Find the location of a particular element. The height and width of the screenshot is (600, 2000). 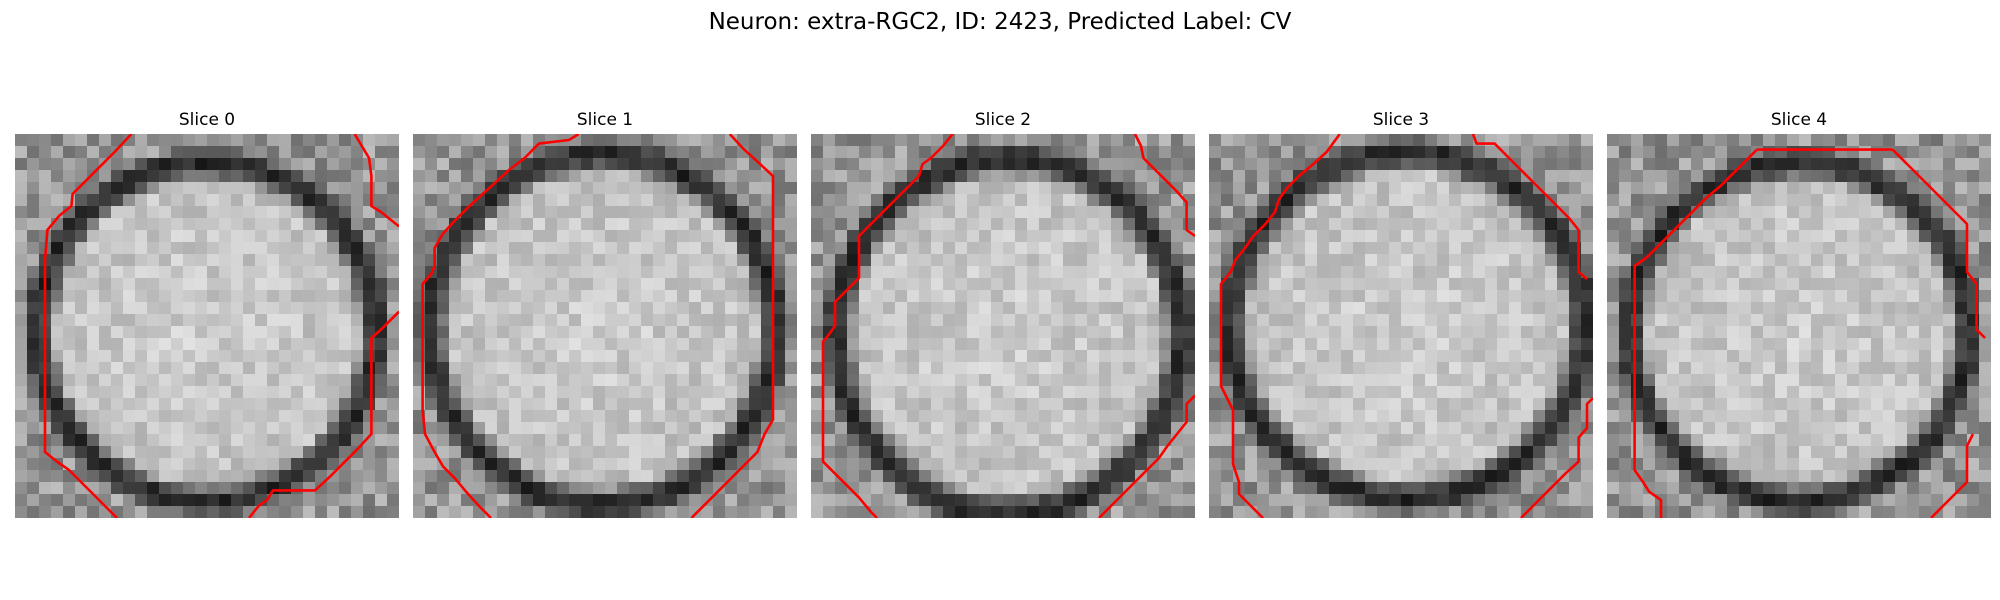

slice-title: Slice 3 is located at coordinates (1401, 120).